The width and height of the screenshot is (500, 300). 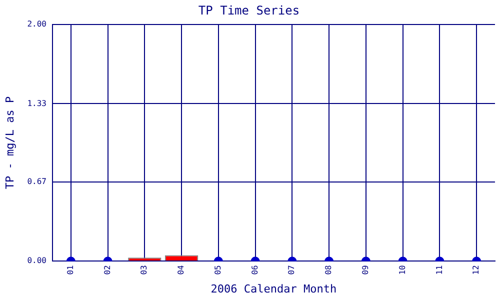 I want to click on y-tick-label: 0.00, so click(x=37, y=261).